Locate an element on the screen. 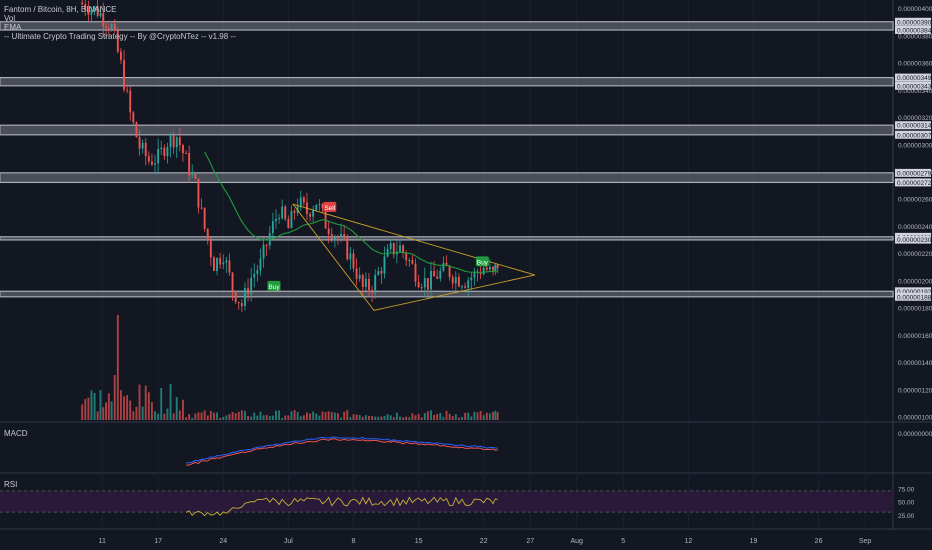 The width and height of the screenshot is (932, 550). price-tick-label: 0.00000220 is located at coordinates (915, 254).